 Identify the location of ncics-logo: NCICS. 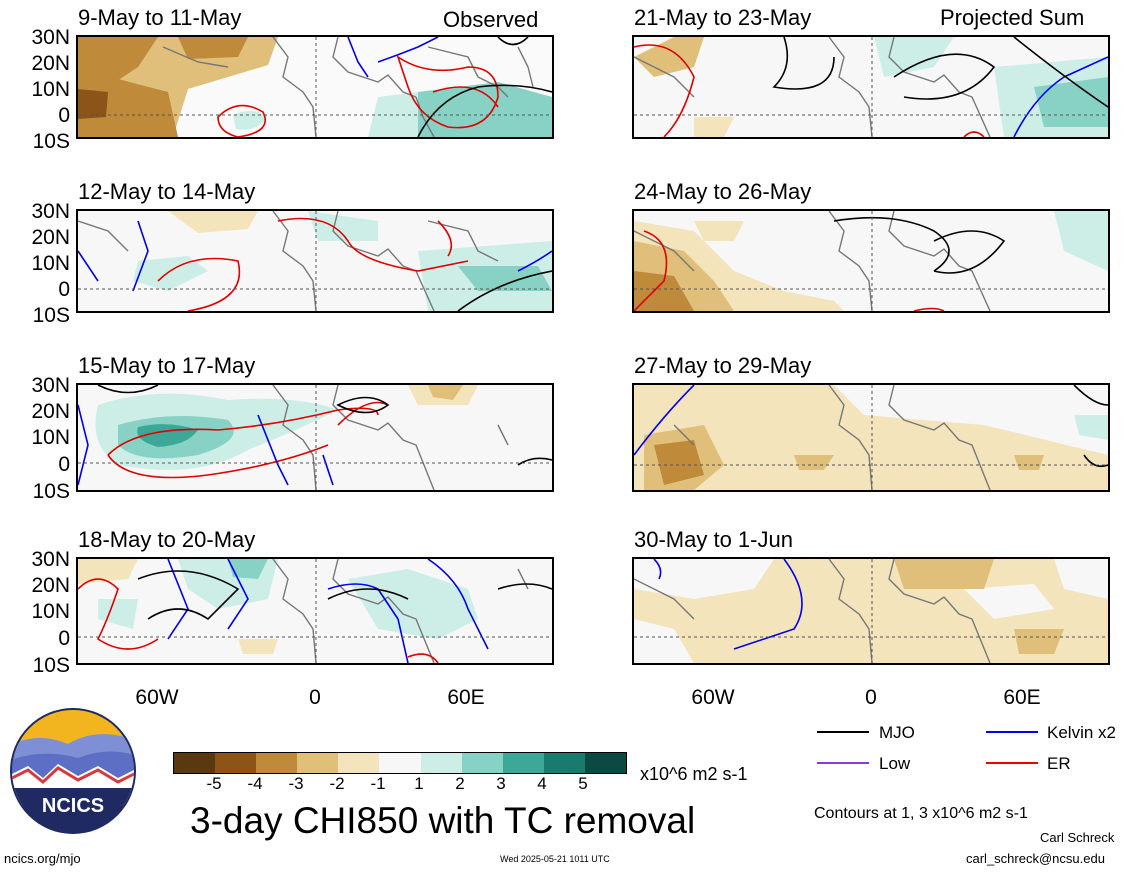
(73, 771).